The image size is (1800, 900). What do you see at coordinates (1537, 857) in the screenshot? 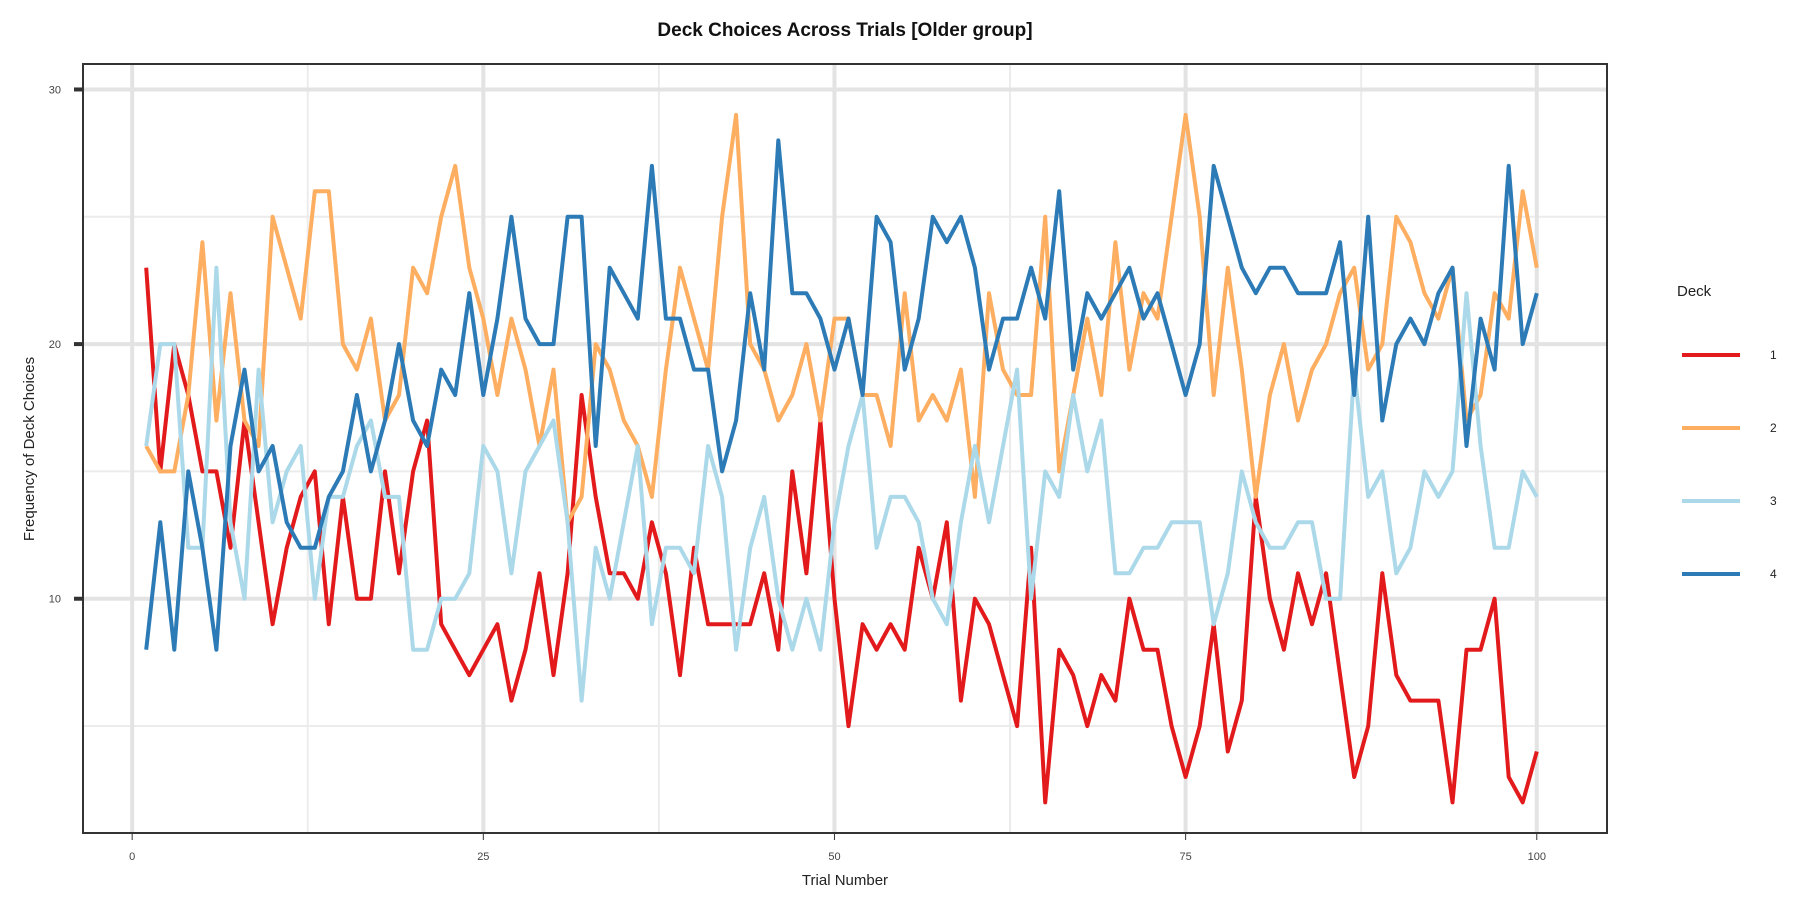
I see `x-tick-label: 100` at bounding box center [1537, 857].